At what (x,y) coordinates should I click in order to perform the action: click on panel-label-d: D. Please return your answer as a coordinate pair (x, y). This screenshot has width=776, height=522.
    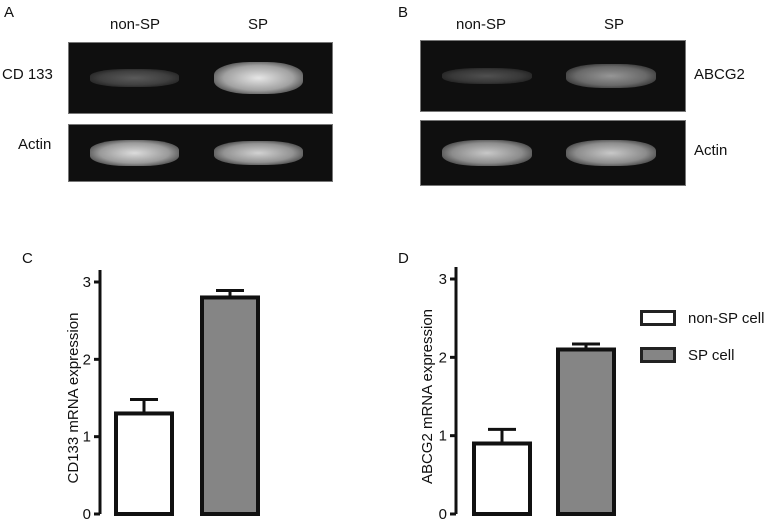
    Looking at the image, I should click on (403, 258).